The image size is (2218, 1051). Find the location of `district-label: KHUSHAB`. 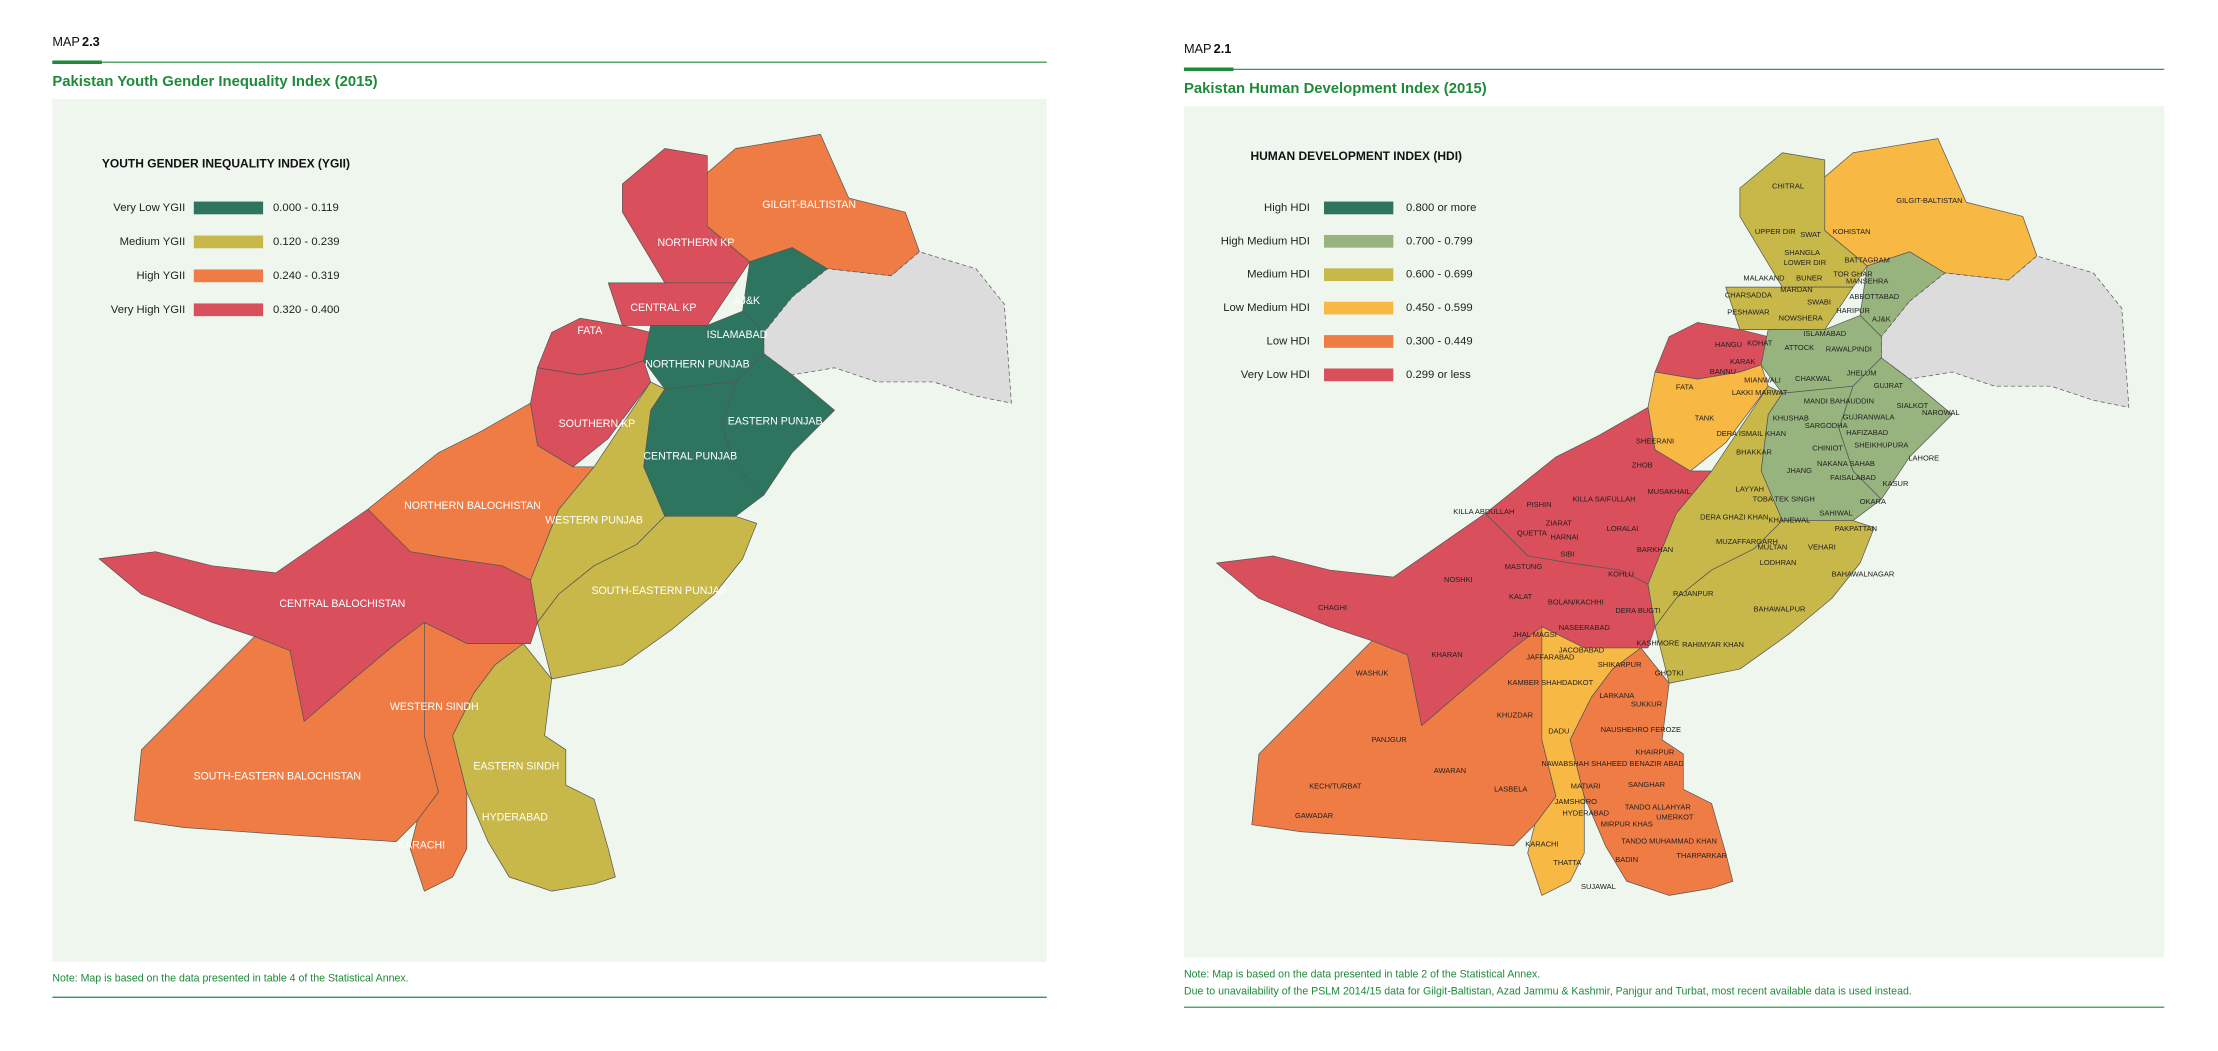

district-label: KHUSHAB is located at coordinates (1791, 418).